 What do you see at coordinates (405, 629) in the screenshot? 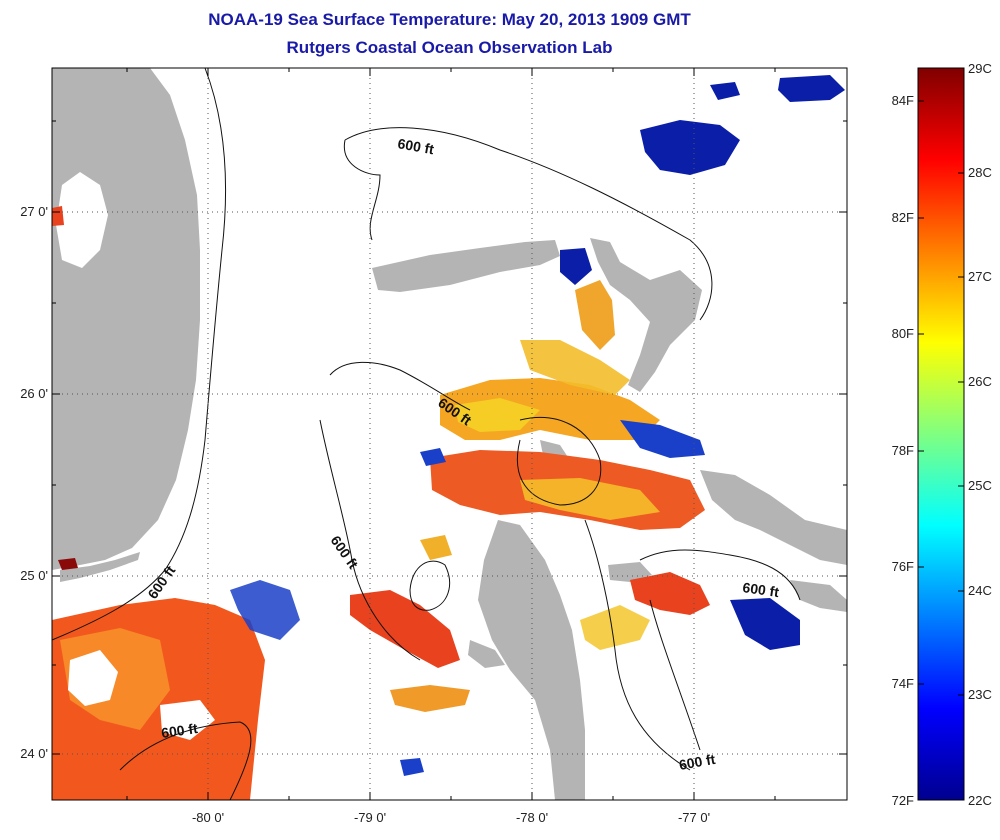
I see `sst-patch-south-central` at bounding box center [405, 629].